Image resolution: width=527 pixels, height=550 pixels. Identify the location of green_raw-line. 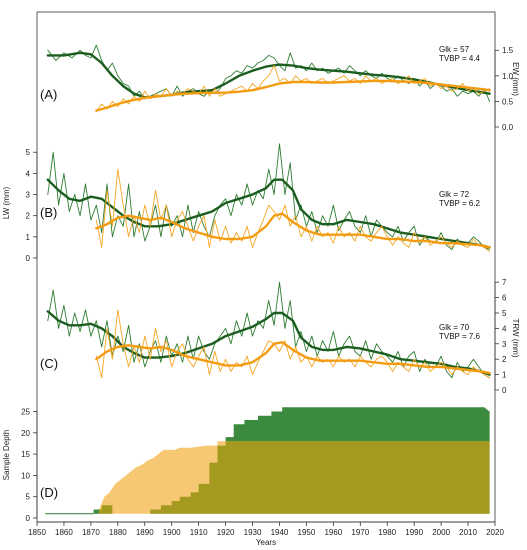
(269, 73).